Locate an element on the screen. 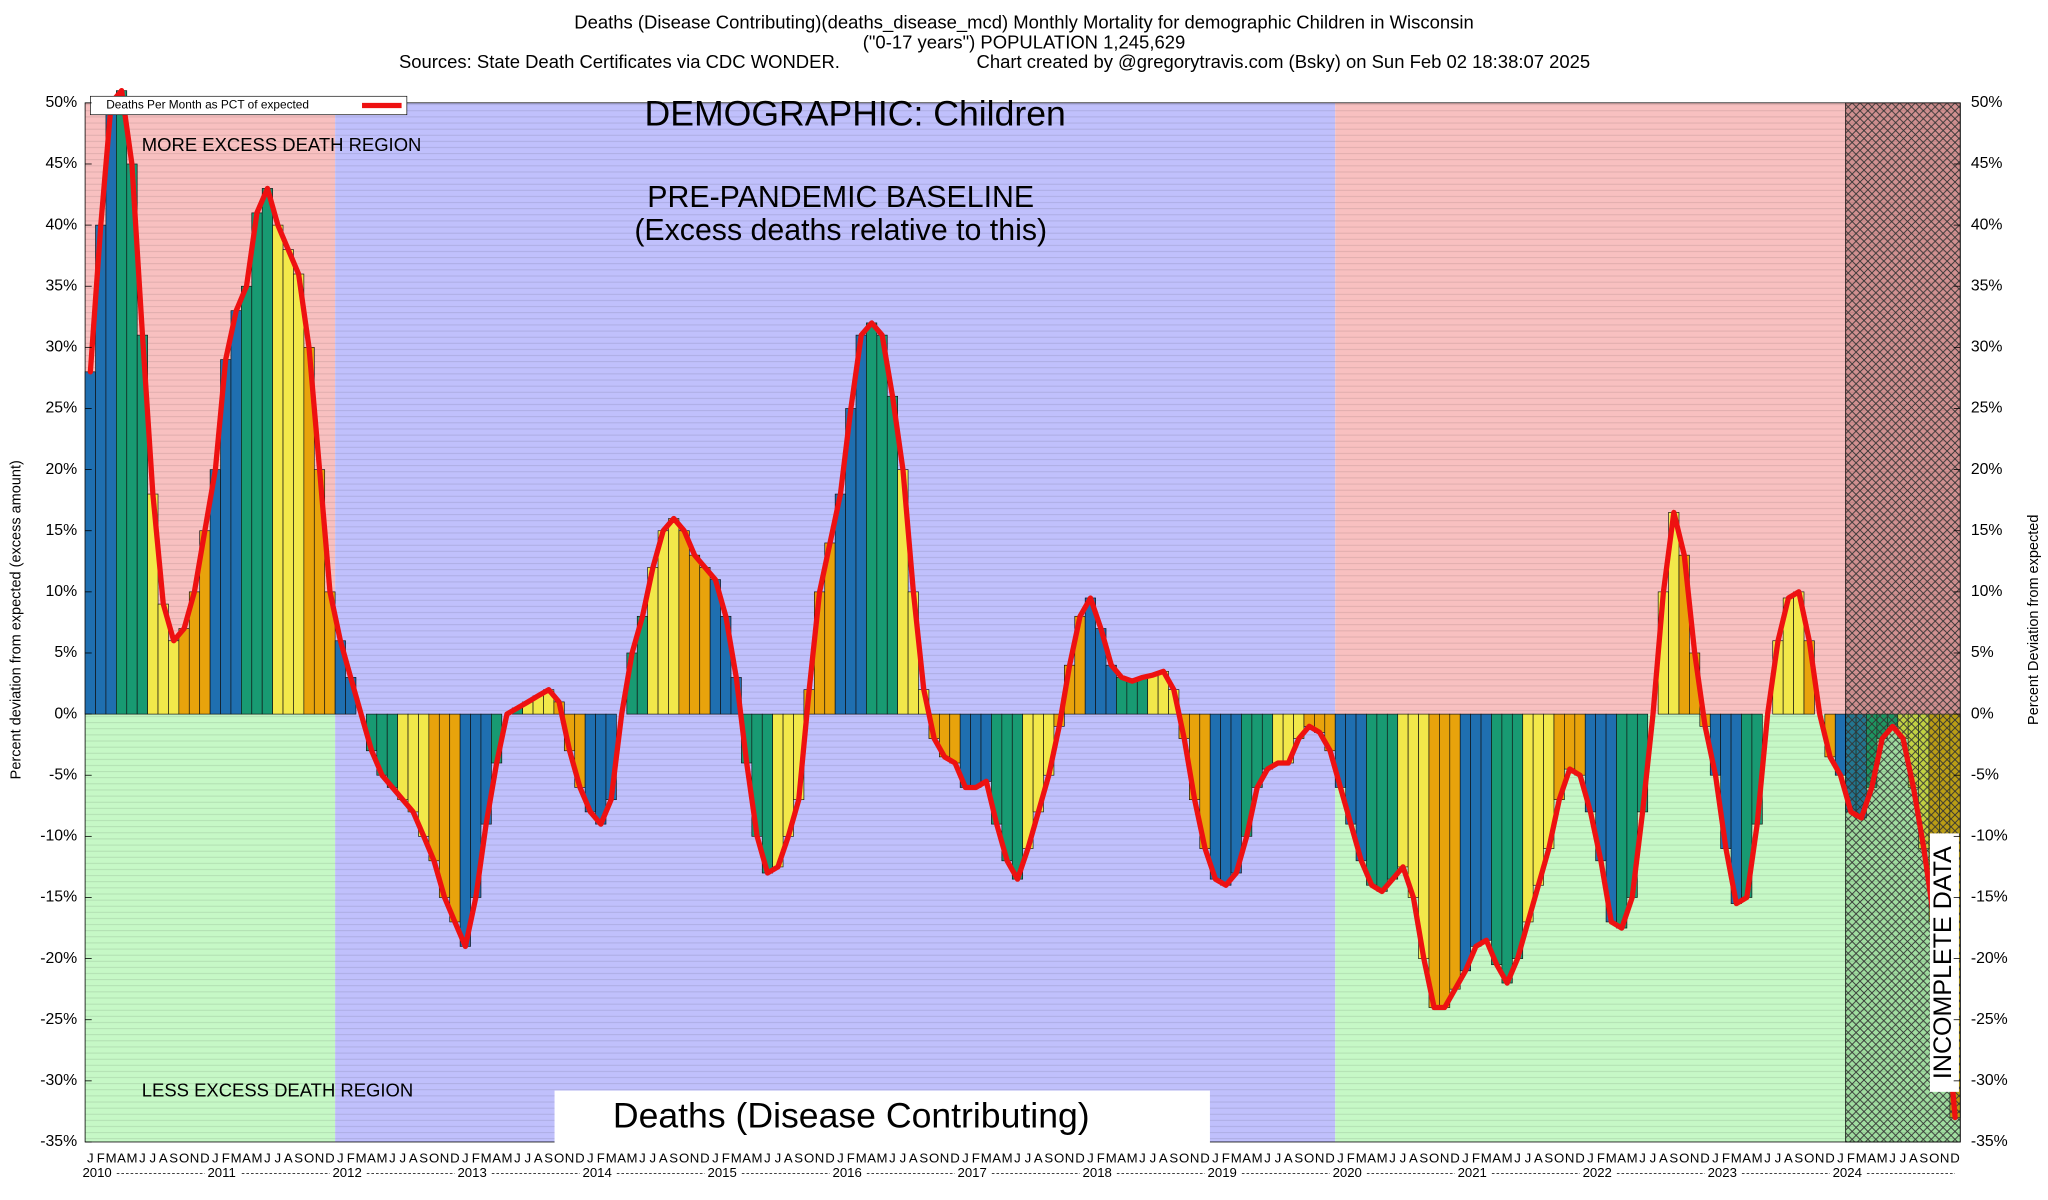  lower-region-label: LESS EXCESS DEATH REGION is located at coordinates (277, 1090).